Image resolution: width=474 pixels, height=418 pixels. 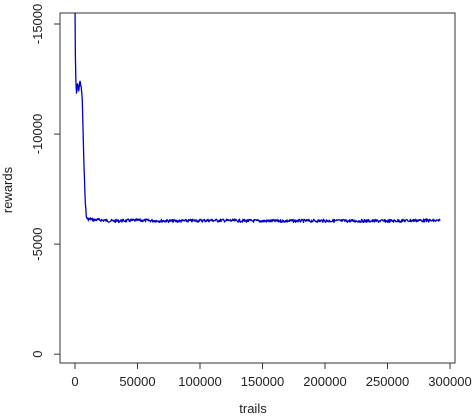 What do you see at coordinates (37, 244) in the screenshot?
I see `y-tick-label: -5000` at bounding box center [37, 244].